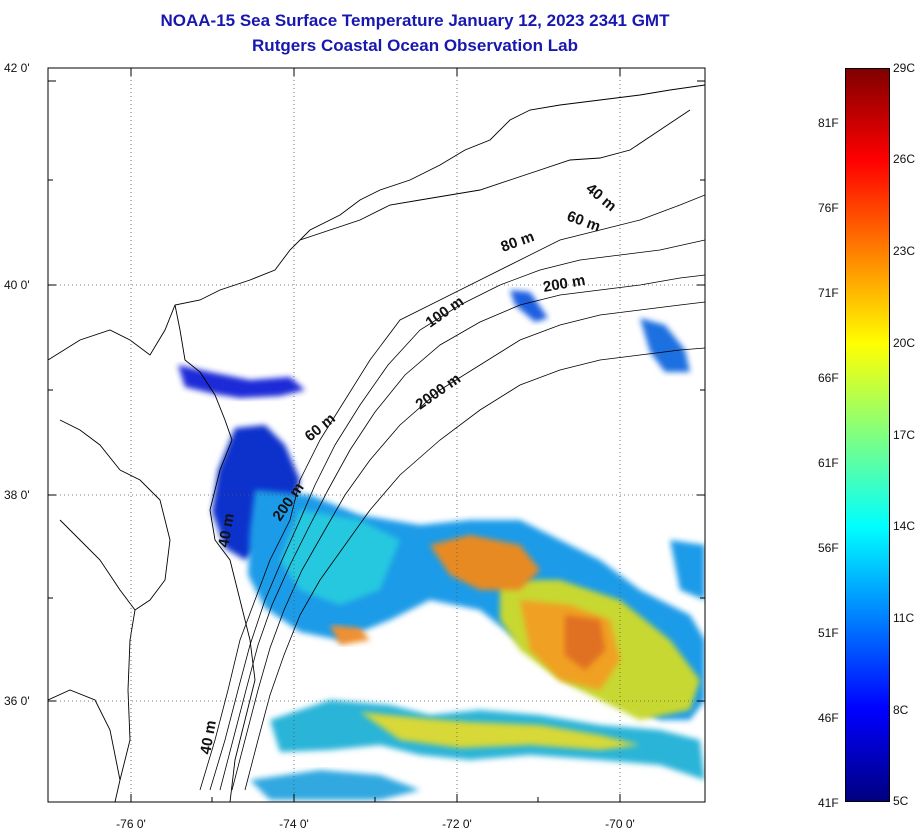  I want to click on map-subtitle: Rutgers Coastal Ocean Observation Lab, so click(415, 45).